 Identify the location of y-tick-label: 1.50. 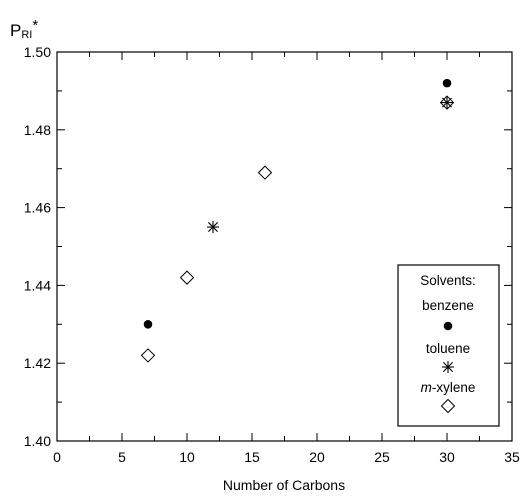
(37, 52).